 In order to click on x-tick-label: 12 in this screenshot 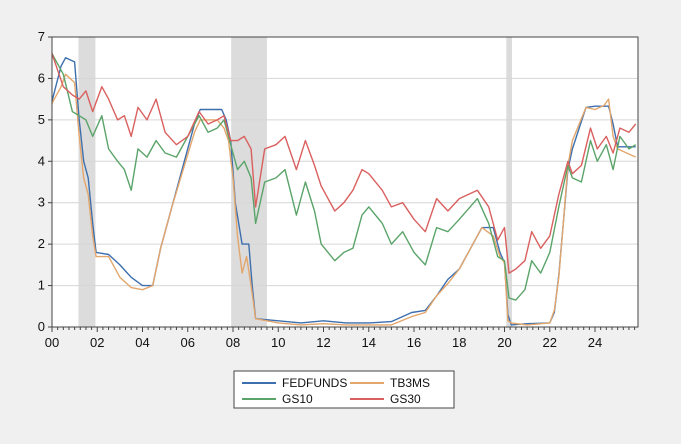, I will do `click(323, 342)`.